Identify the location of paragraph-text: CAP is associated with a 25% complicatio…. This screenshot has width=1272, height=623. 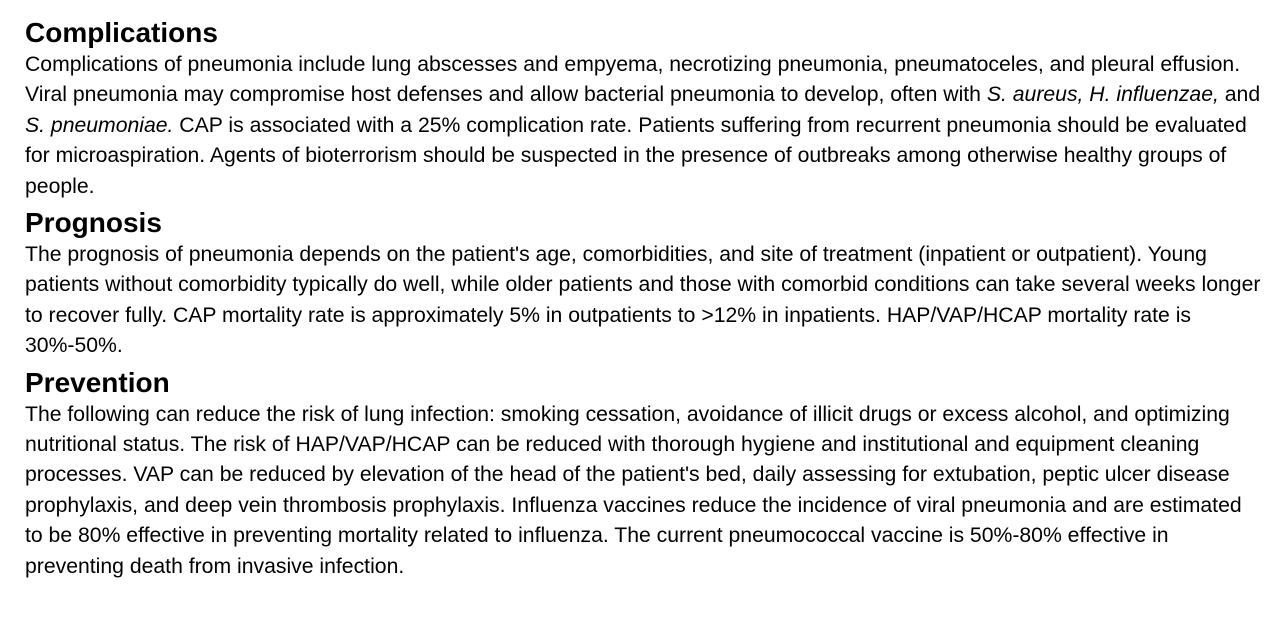
(636, 155).